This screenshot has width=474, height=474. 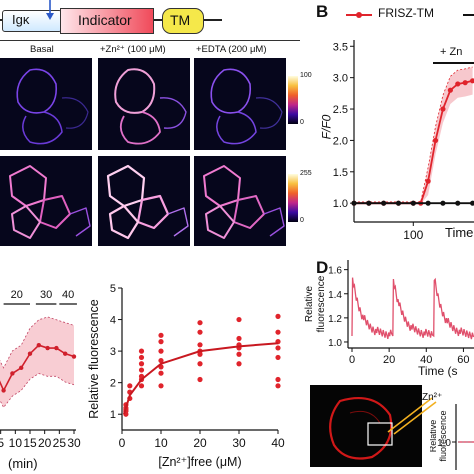 I want to click on panel-c-left-xlabel: (min), so click(x=23, y=463).